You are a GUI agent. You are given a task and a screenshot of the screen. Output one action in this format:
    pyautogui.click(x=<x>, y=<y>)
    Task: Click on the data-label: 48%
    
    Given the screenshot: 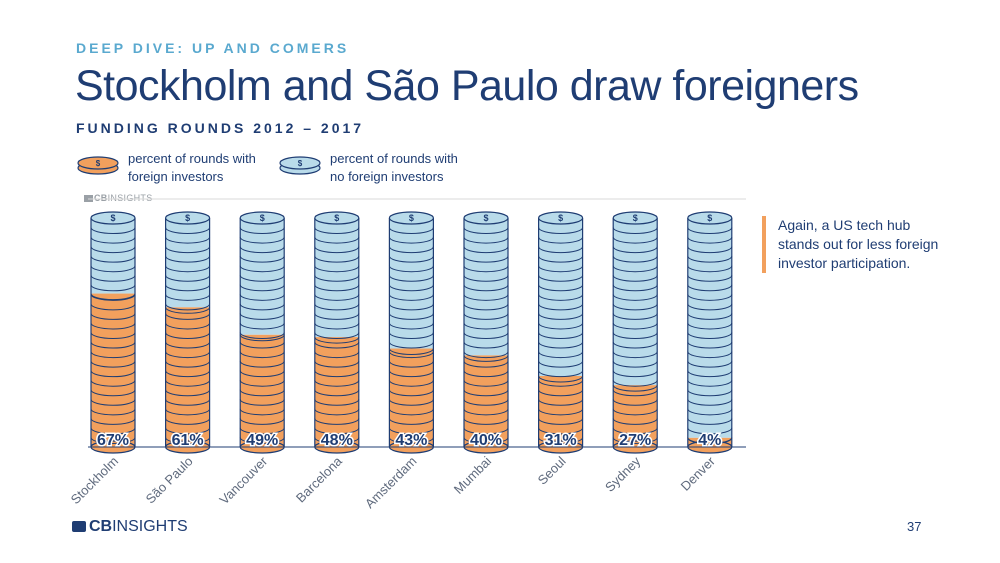 What is the action you would take?
    pyautogui.click(x=337, y=440)
    